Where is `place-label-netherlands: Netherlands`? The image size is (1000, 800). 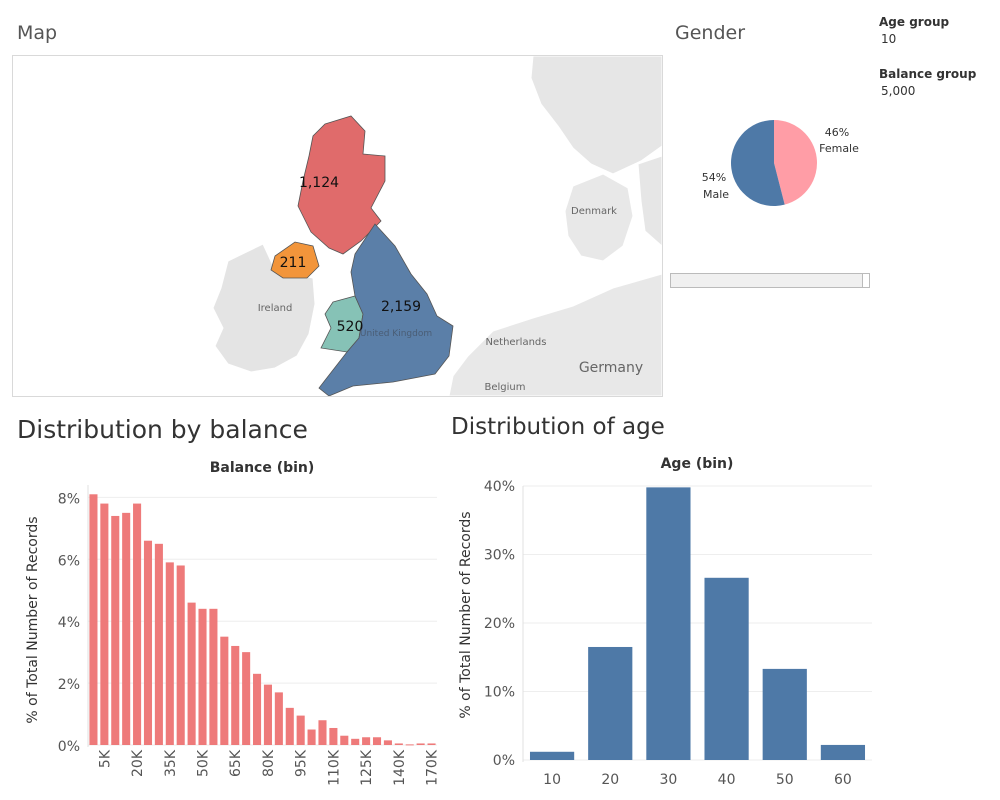 place-label-netherlands: Netherlands is located at coordinates (516, 342).